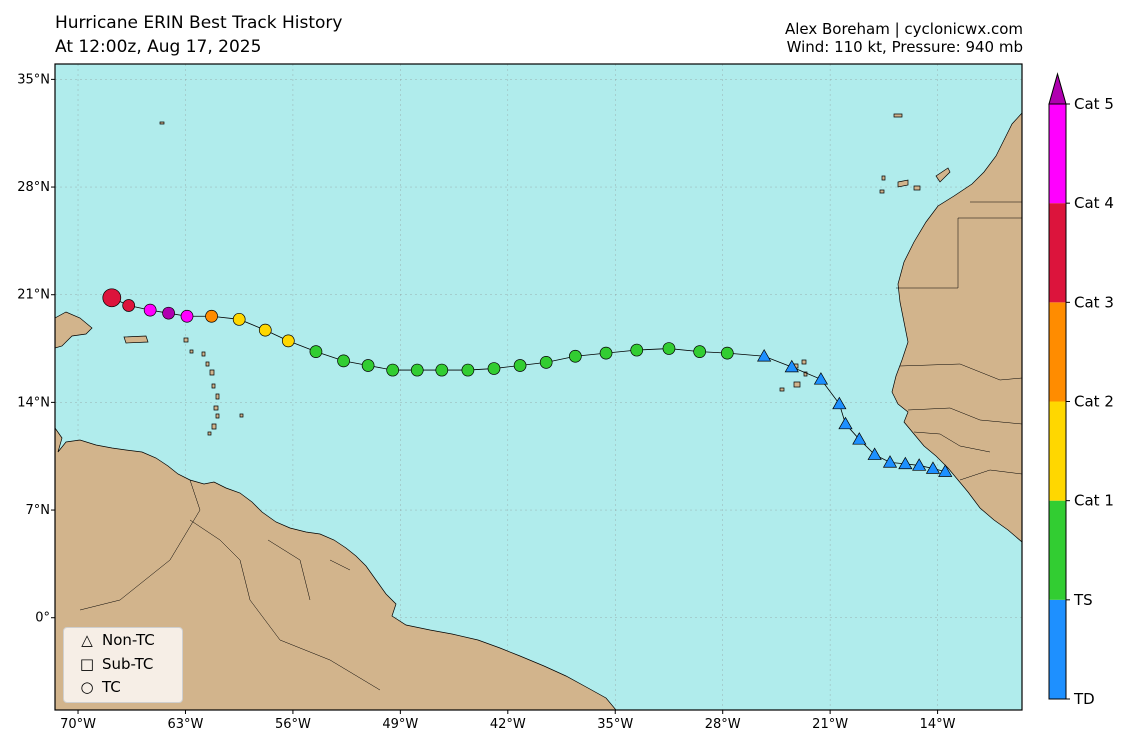  I want to click on land-africa, so click(956, 327).